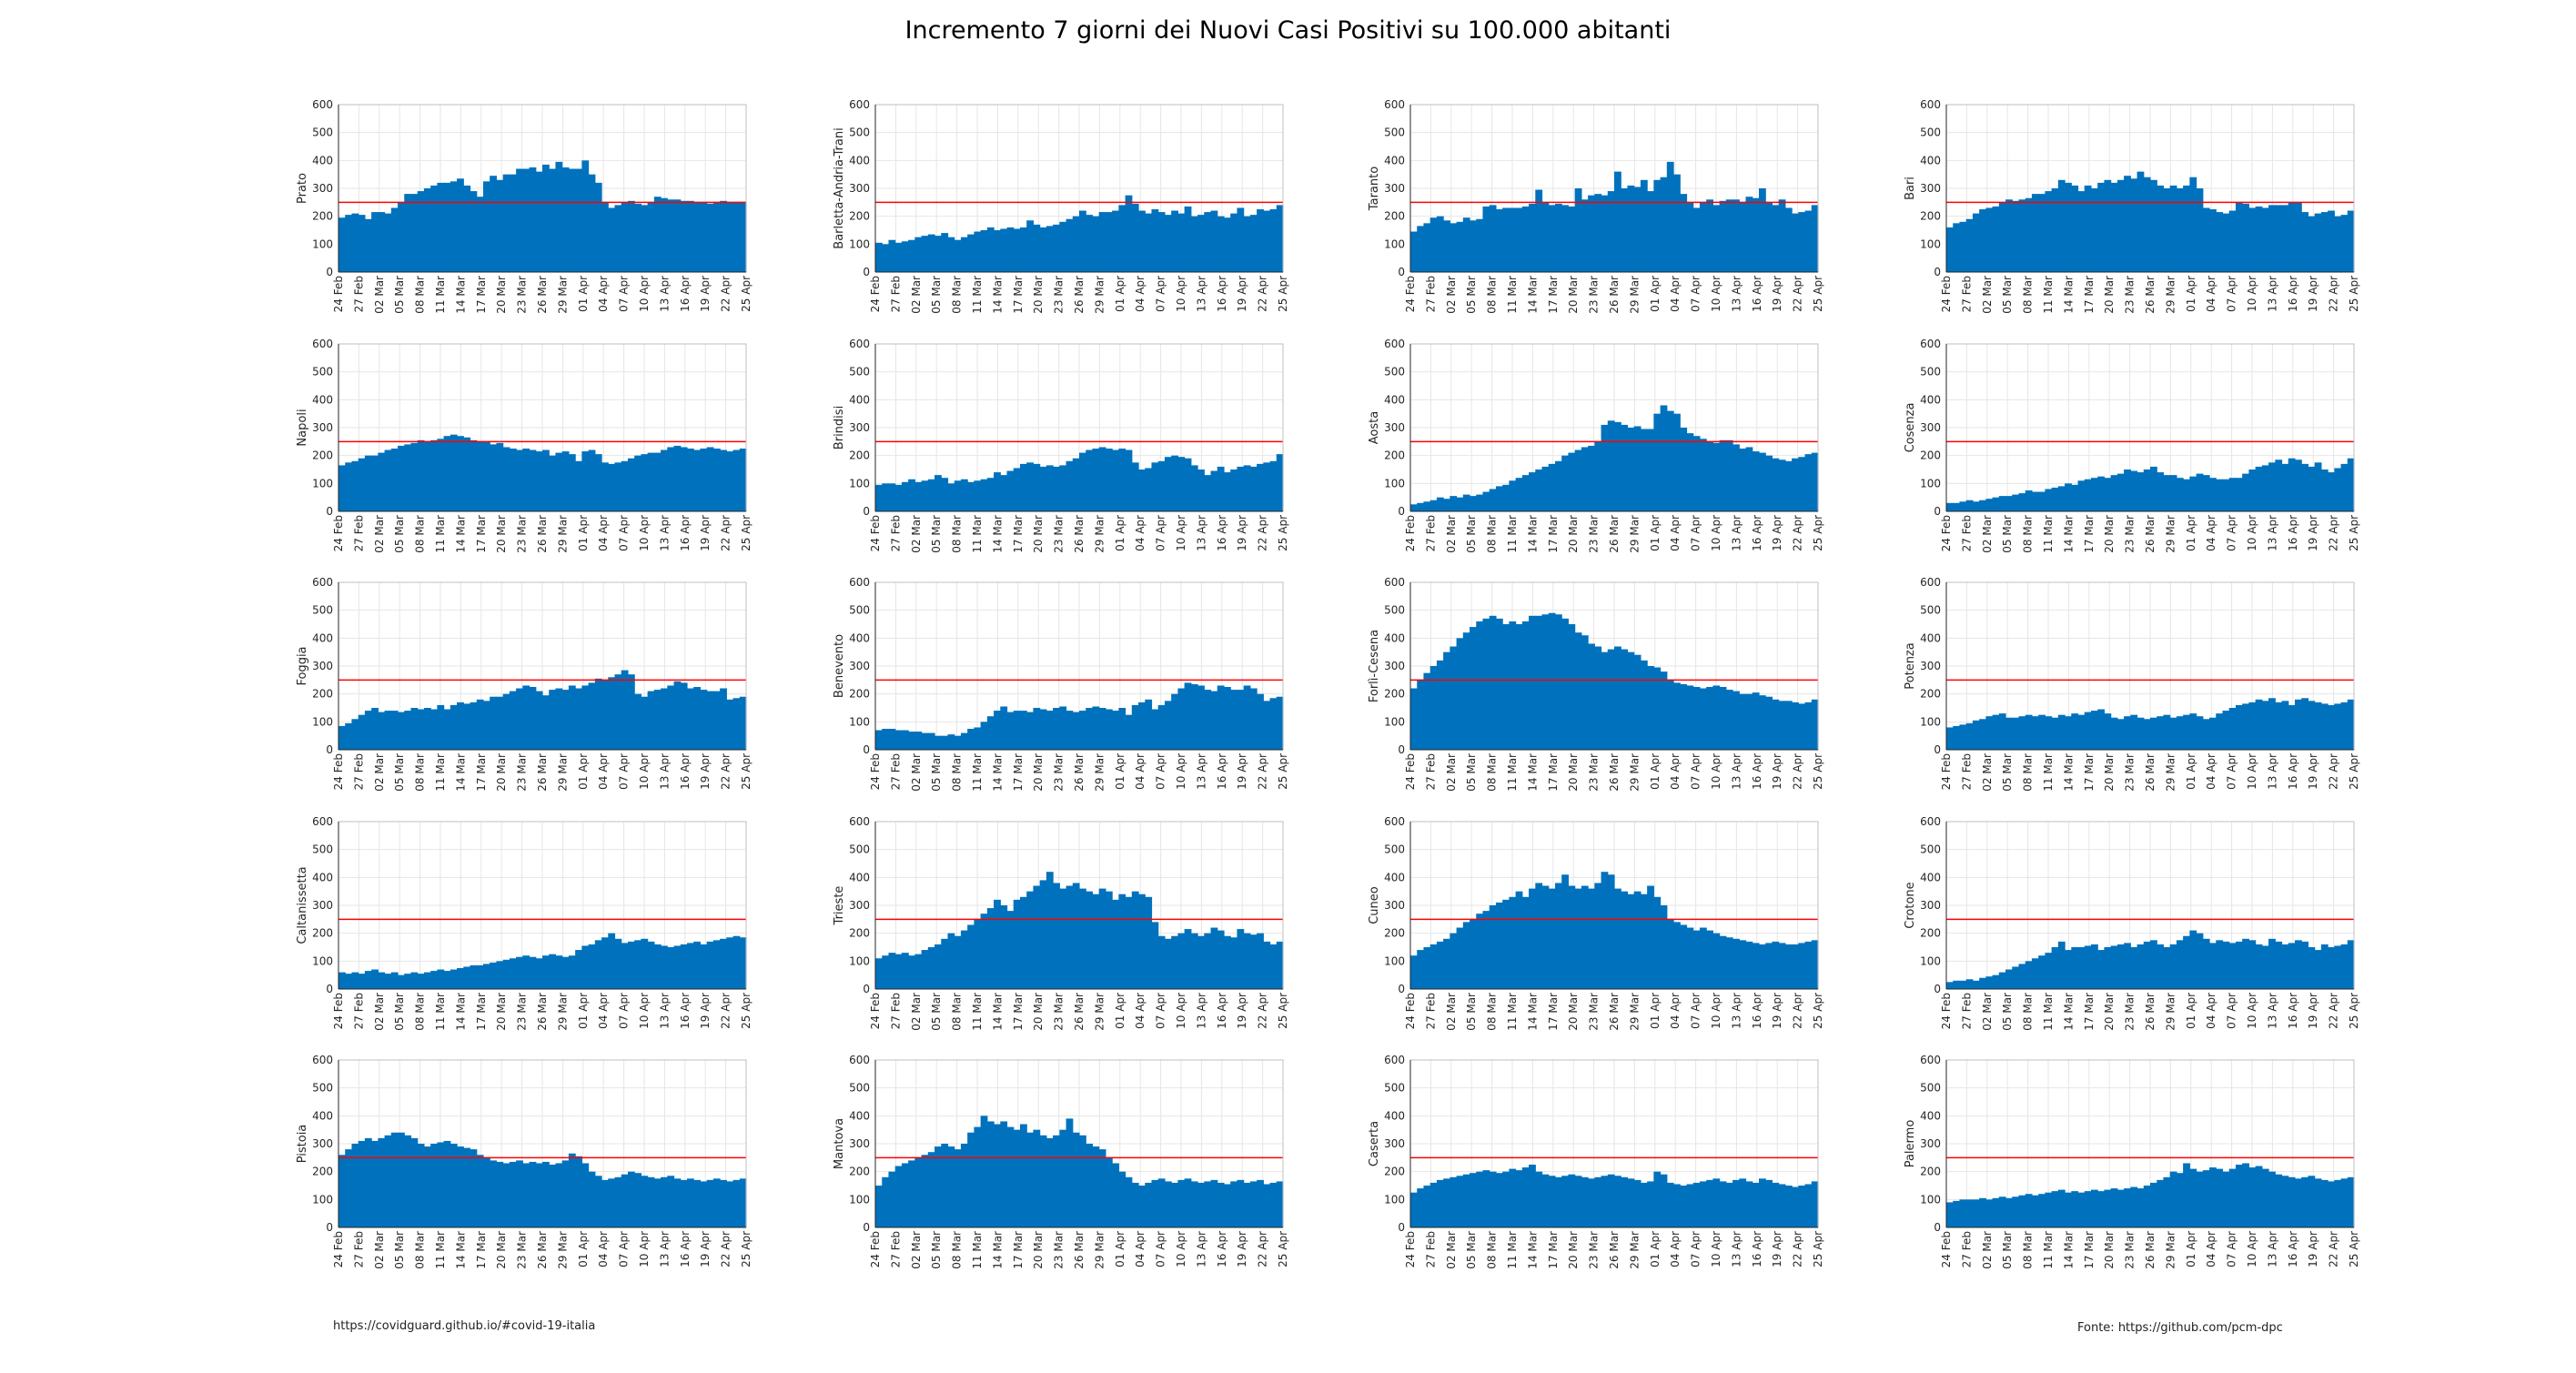 This screenshot has width=2576, height=1373. Describe the element at coordinates (1930, 1115) in the screenshot. I see `y-tick-label: 400` at that location.